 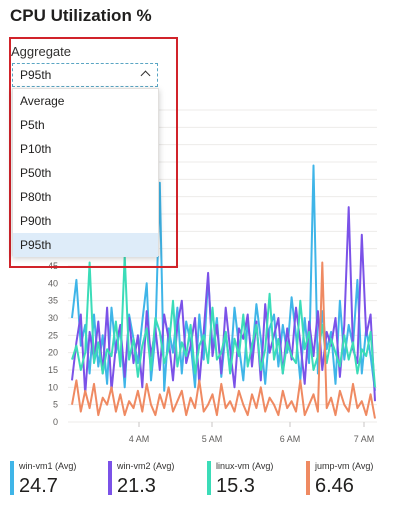 What do you see at coordinates (38, 486) in the screenshot?
I see `legend-series-value: 24.7` at bounding box center [38, 486].